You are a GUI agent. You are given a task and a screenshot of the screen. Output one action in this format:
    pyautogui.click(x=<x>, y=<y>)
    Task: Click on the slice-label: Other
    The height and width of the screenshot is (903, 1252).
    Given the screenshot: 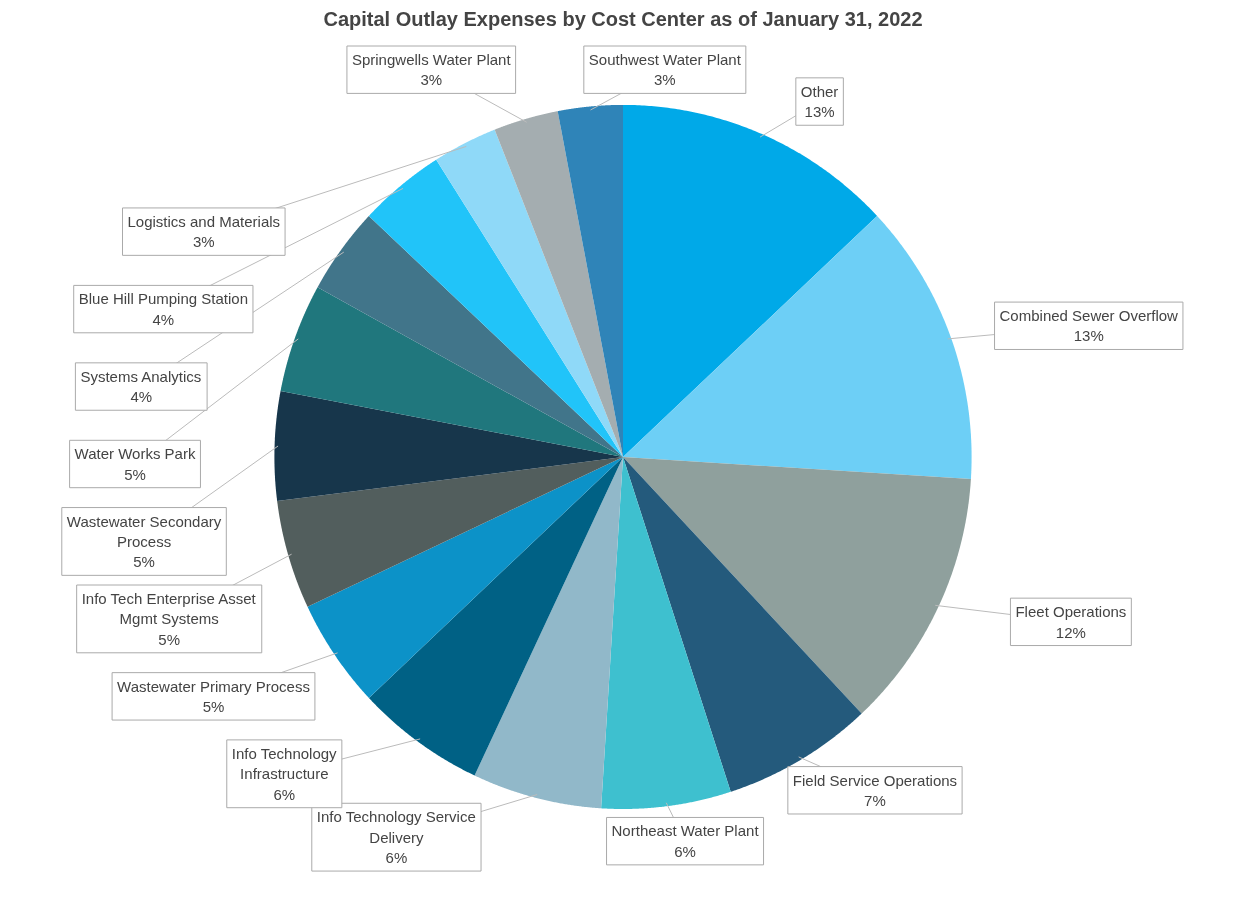 What is the action you would take?
    pyautogui.click(x=819, y=91)
    